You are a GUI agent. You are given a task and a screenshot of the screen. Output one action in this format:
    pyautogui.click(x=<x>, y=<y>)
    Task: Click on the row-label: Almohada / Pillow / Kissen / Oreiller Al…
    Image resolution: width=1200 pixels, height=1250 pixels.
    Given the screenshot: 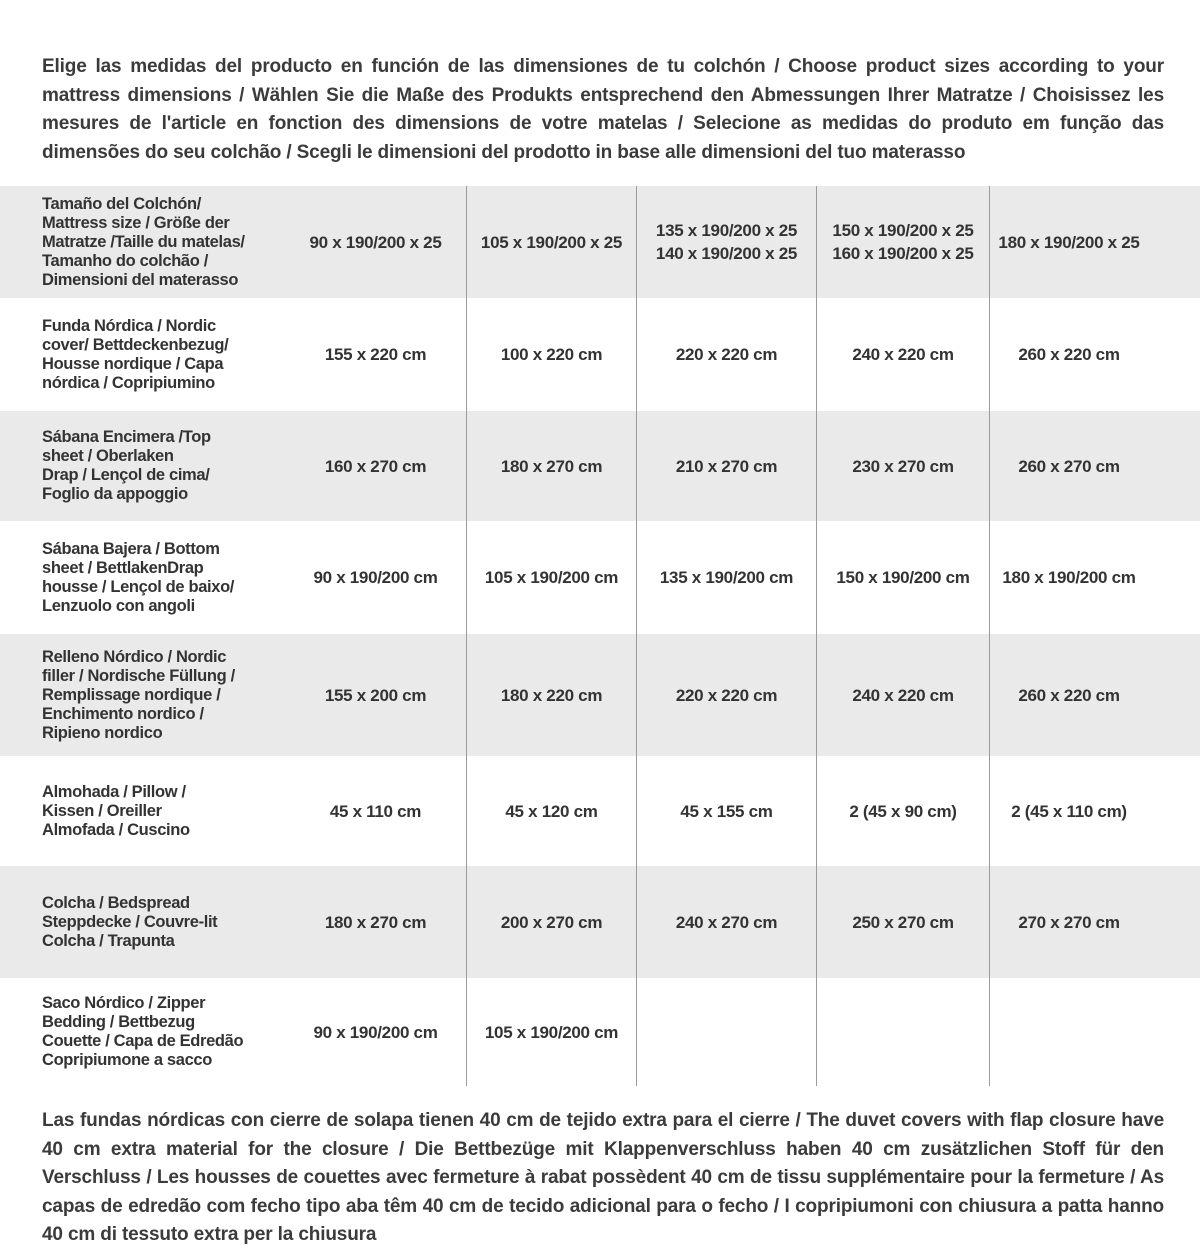 What is the action you would take?
    pyautogui.click(x=116, y=810)
    